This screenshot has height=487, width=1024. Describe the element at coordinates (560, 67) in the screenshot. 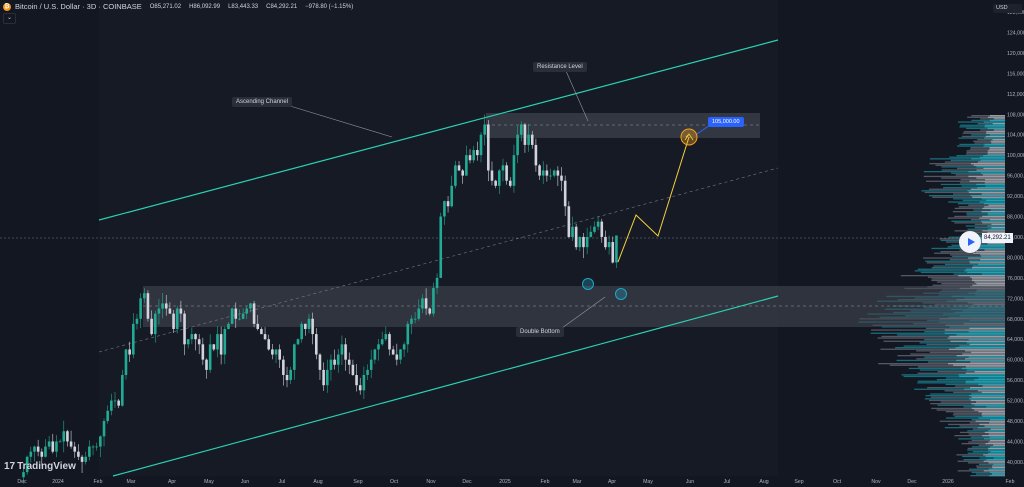

I see `resistance-level-note: Resistance Level` at that location.